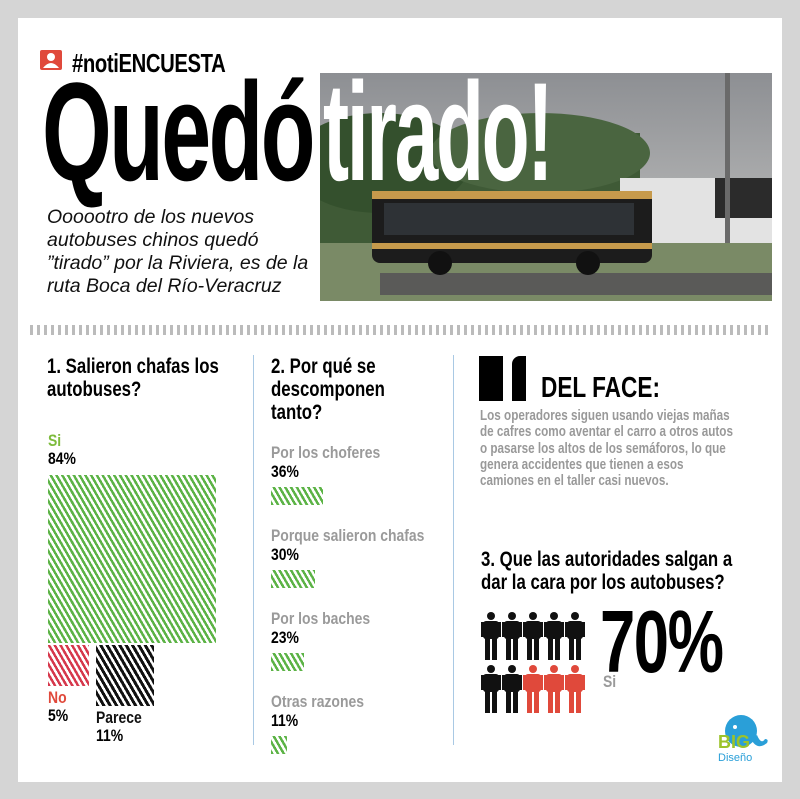  I want to click on q1-value-label: 11%, so click(110, 735).